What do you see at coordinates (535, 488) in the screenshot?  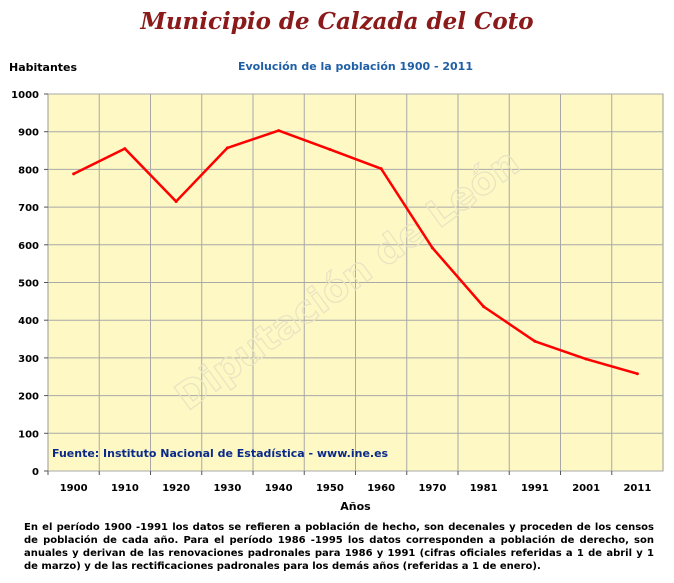 I see `x-tick-label: 1991` at bounding box center [535, 488].